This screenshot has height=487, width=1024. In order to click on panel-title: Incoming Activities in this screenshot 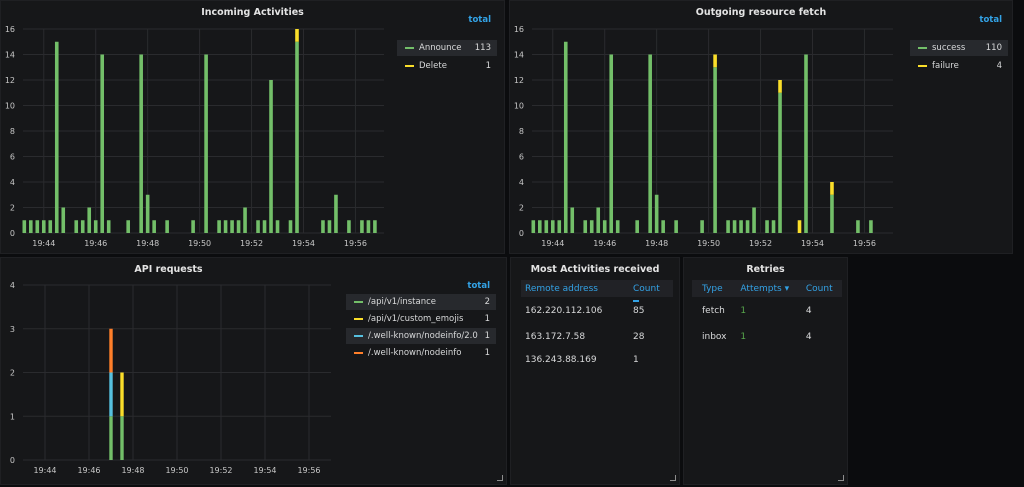, I will do `click(252, 12)`.